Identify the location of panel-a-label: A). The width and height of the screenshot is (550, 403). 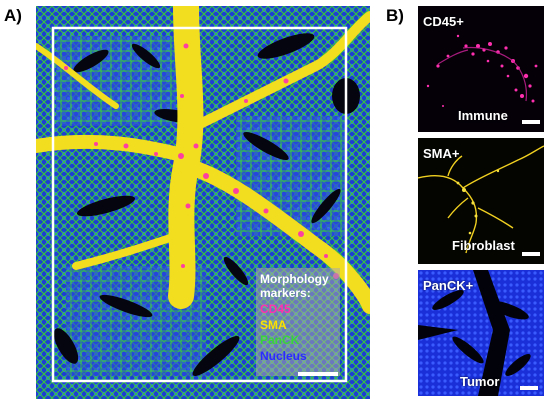
(13, 15).